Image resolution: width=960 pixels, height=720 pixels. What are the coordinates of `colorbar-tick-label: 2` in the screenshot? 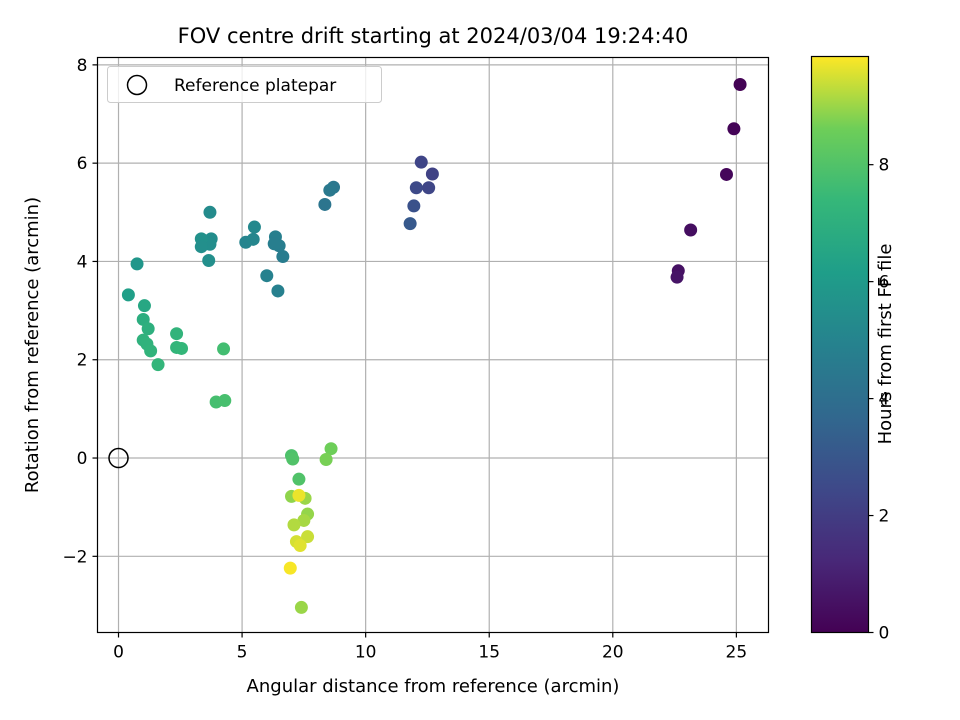 It's located at (884, 517).